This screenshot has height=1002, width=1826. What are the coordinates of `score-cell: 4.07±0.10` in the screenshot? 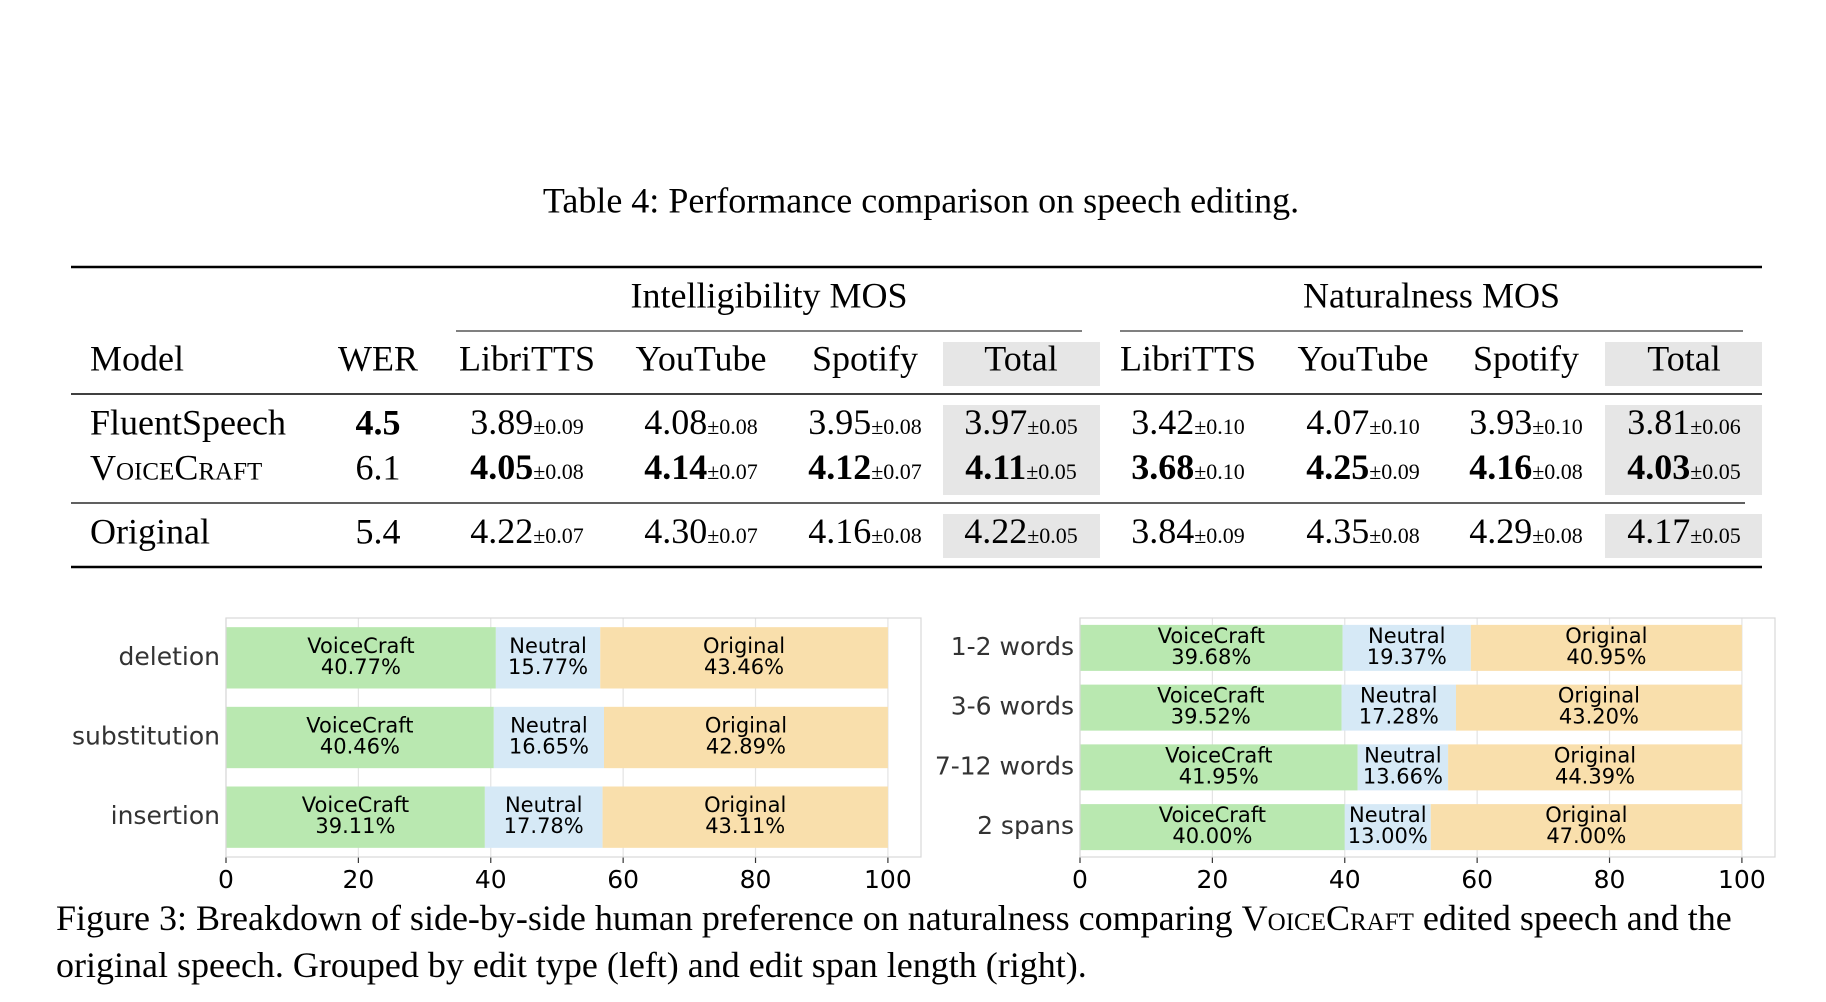 It's located at (1363, 422).